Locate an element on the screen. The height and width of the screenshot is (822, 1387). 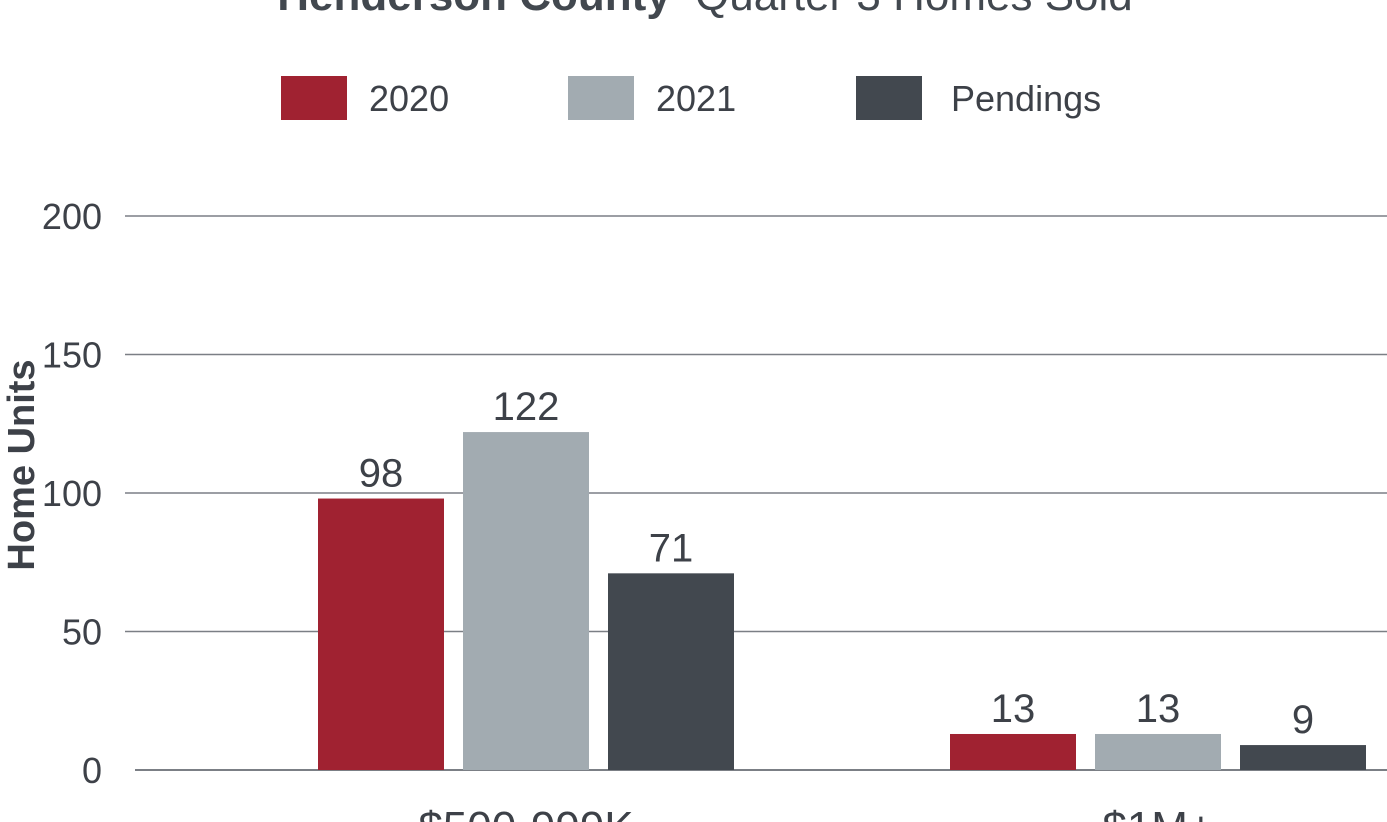
chart-title: Henderson County Quarter 3 Homes Sold is located at coordinates (705, 10).